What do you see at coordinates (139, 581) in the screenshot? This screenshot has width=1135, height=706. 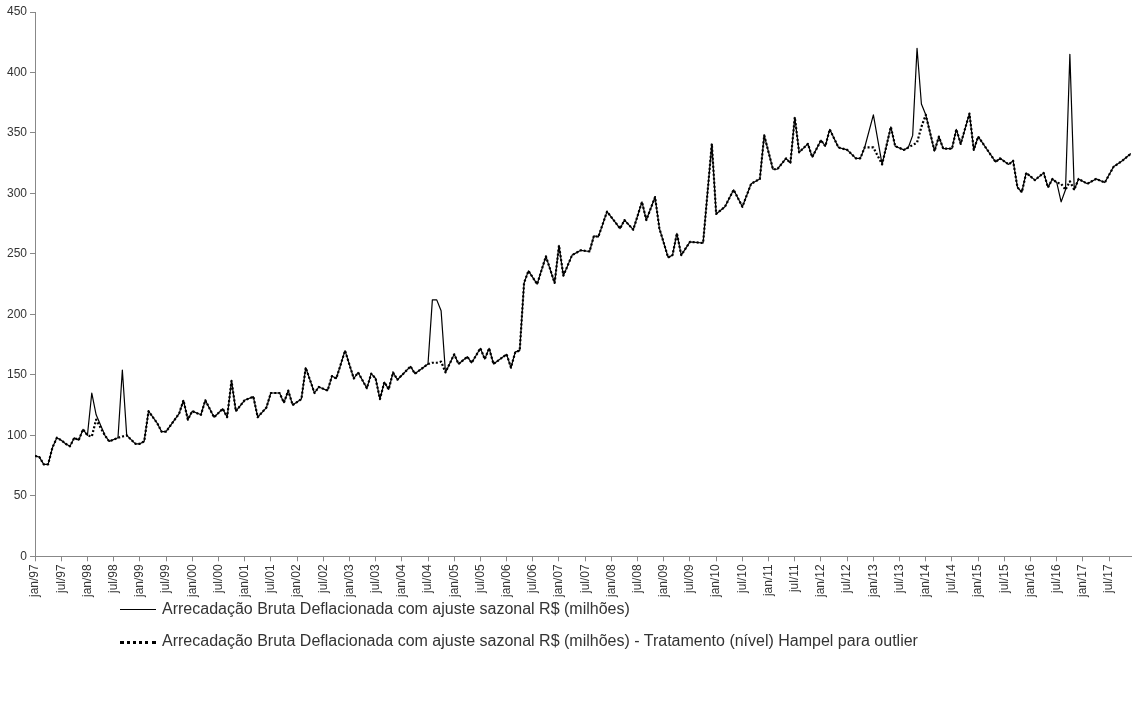 I see `x-tick-label: jan/99` at bounding box center [139, 581].